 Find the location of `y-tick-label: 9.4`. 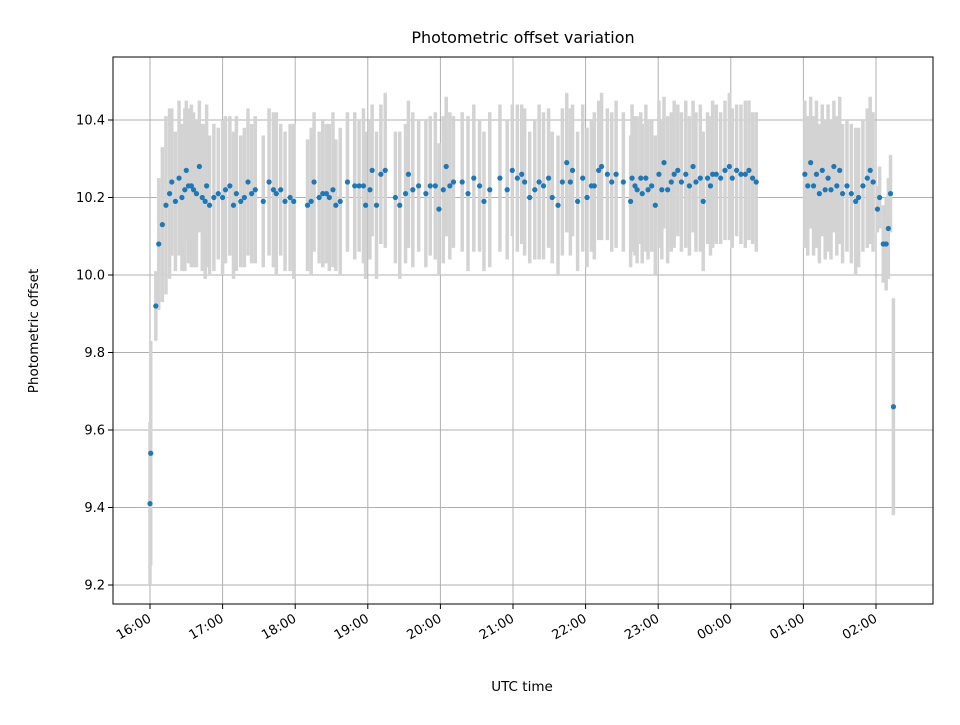

y-tick-label: 9.4 is located at coordinates (94, 508).